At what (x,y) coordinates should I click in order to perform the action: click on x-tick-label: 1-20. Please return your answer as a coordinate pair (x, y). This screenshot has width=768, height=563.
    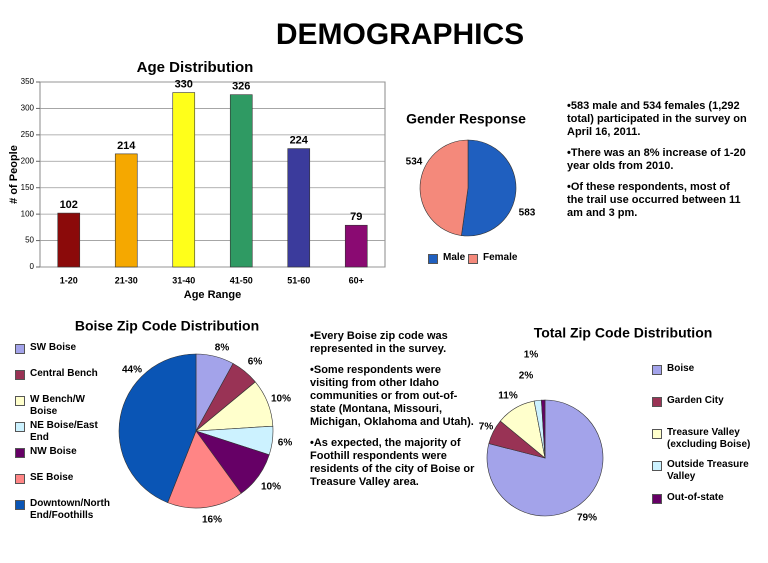
    Looking at the image, I should click on (69, 280).